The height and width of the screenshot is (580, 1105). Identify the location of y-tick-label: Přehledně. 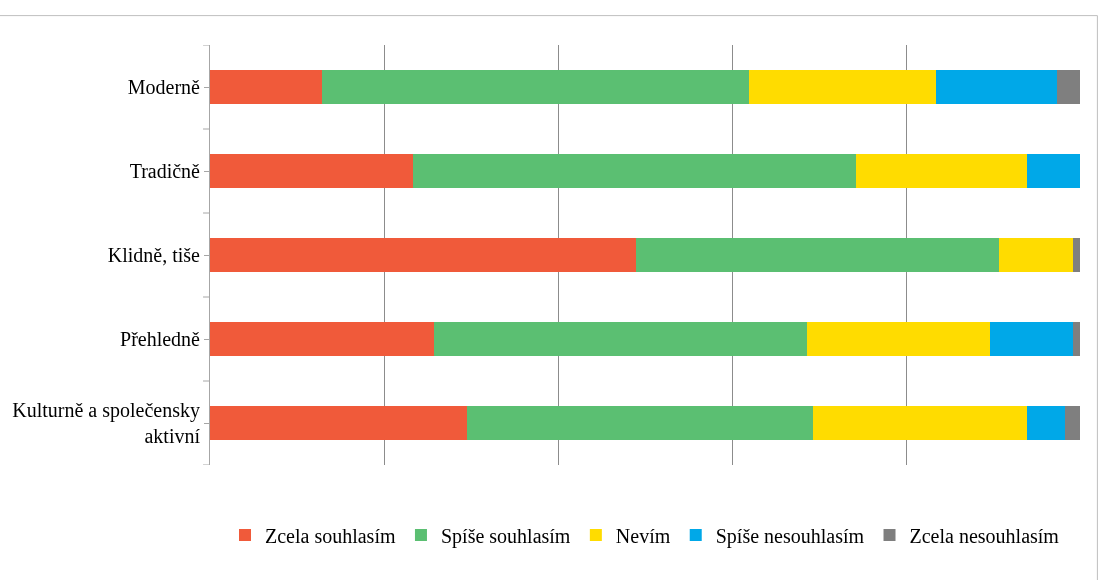
(160, 339).